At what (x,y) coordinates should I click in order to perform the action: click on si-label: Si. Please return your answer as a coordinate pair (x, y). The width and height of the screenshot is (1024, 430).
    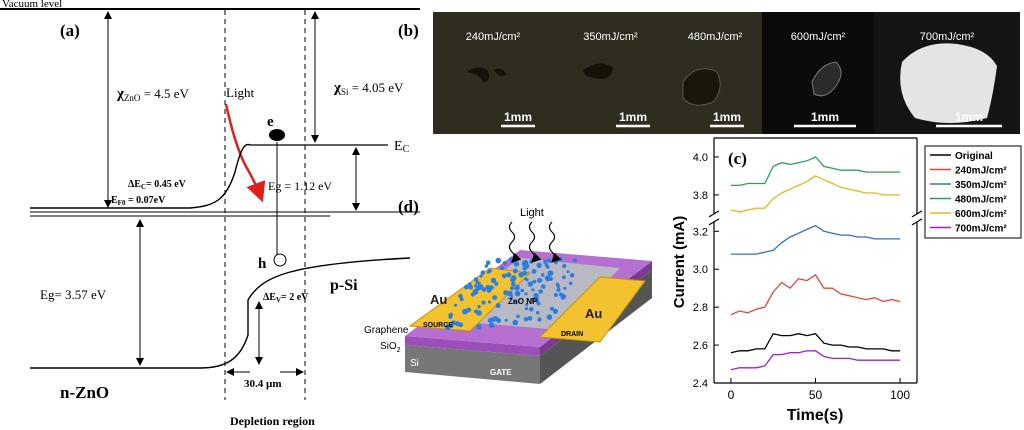
    Looking at the image, I should click on (414, 363).